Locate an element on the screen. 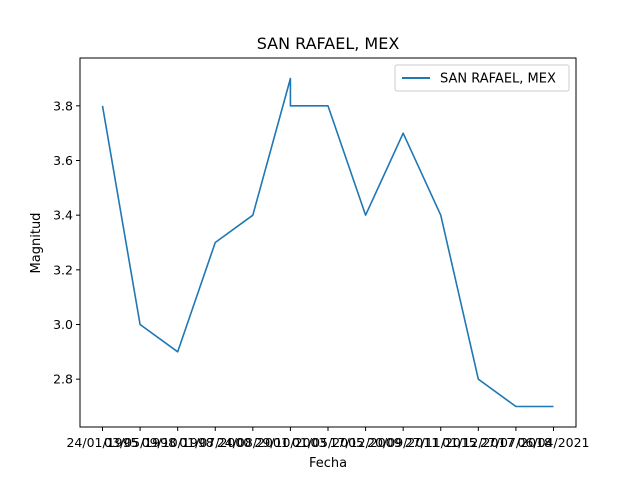 The image size is (640, 480). y-axis: 2.8 3.0 3.2 3.4 3.6 3.8 is located at coordinates (66, 242).